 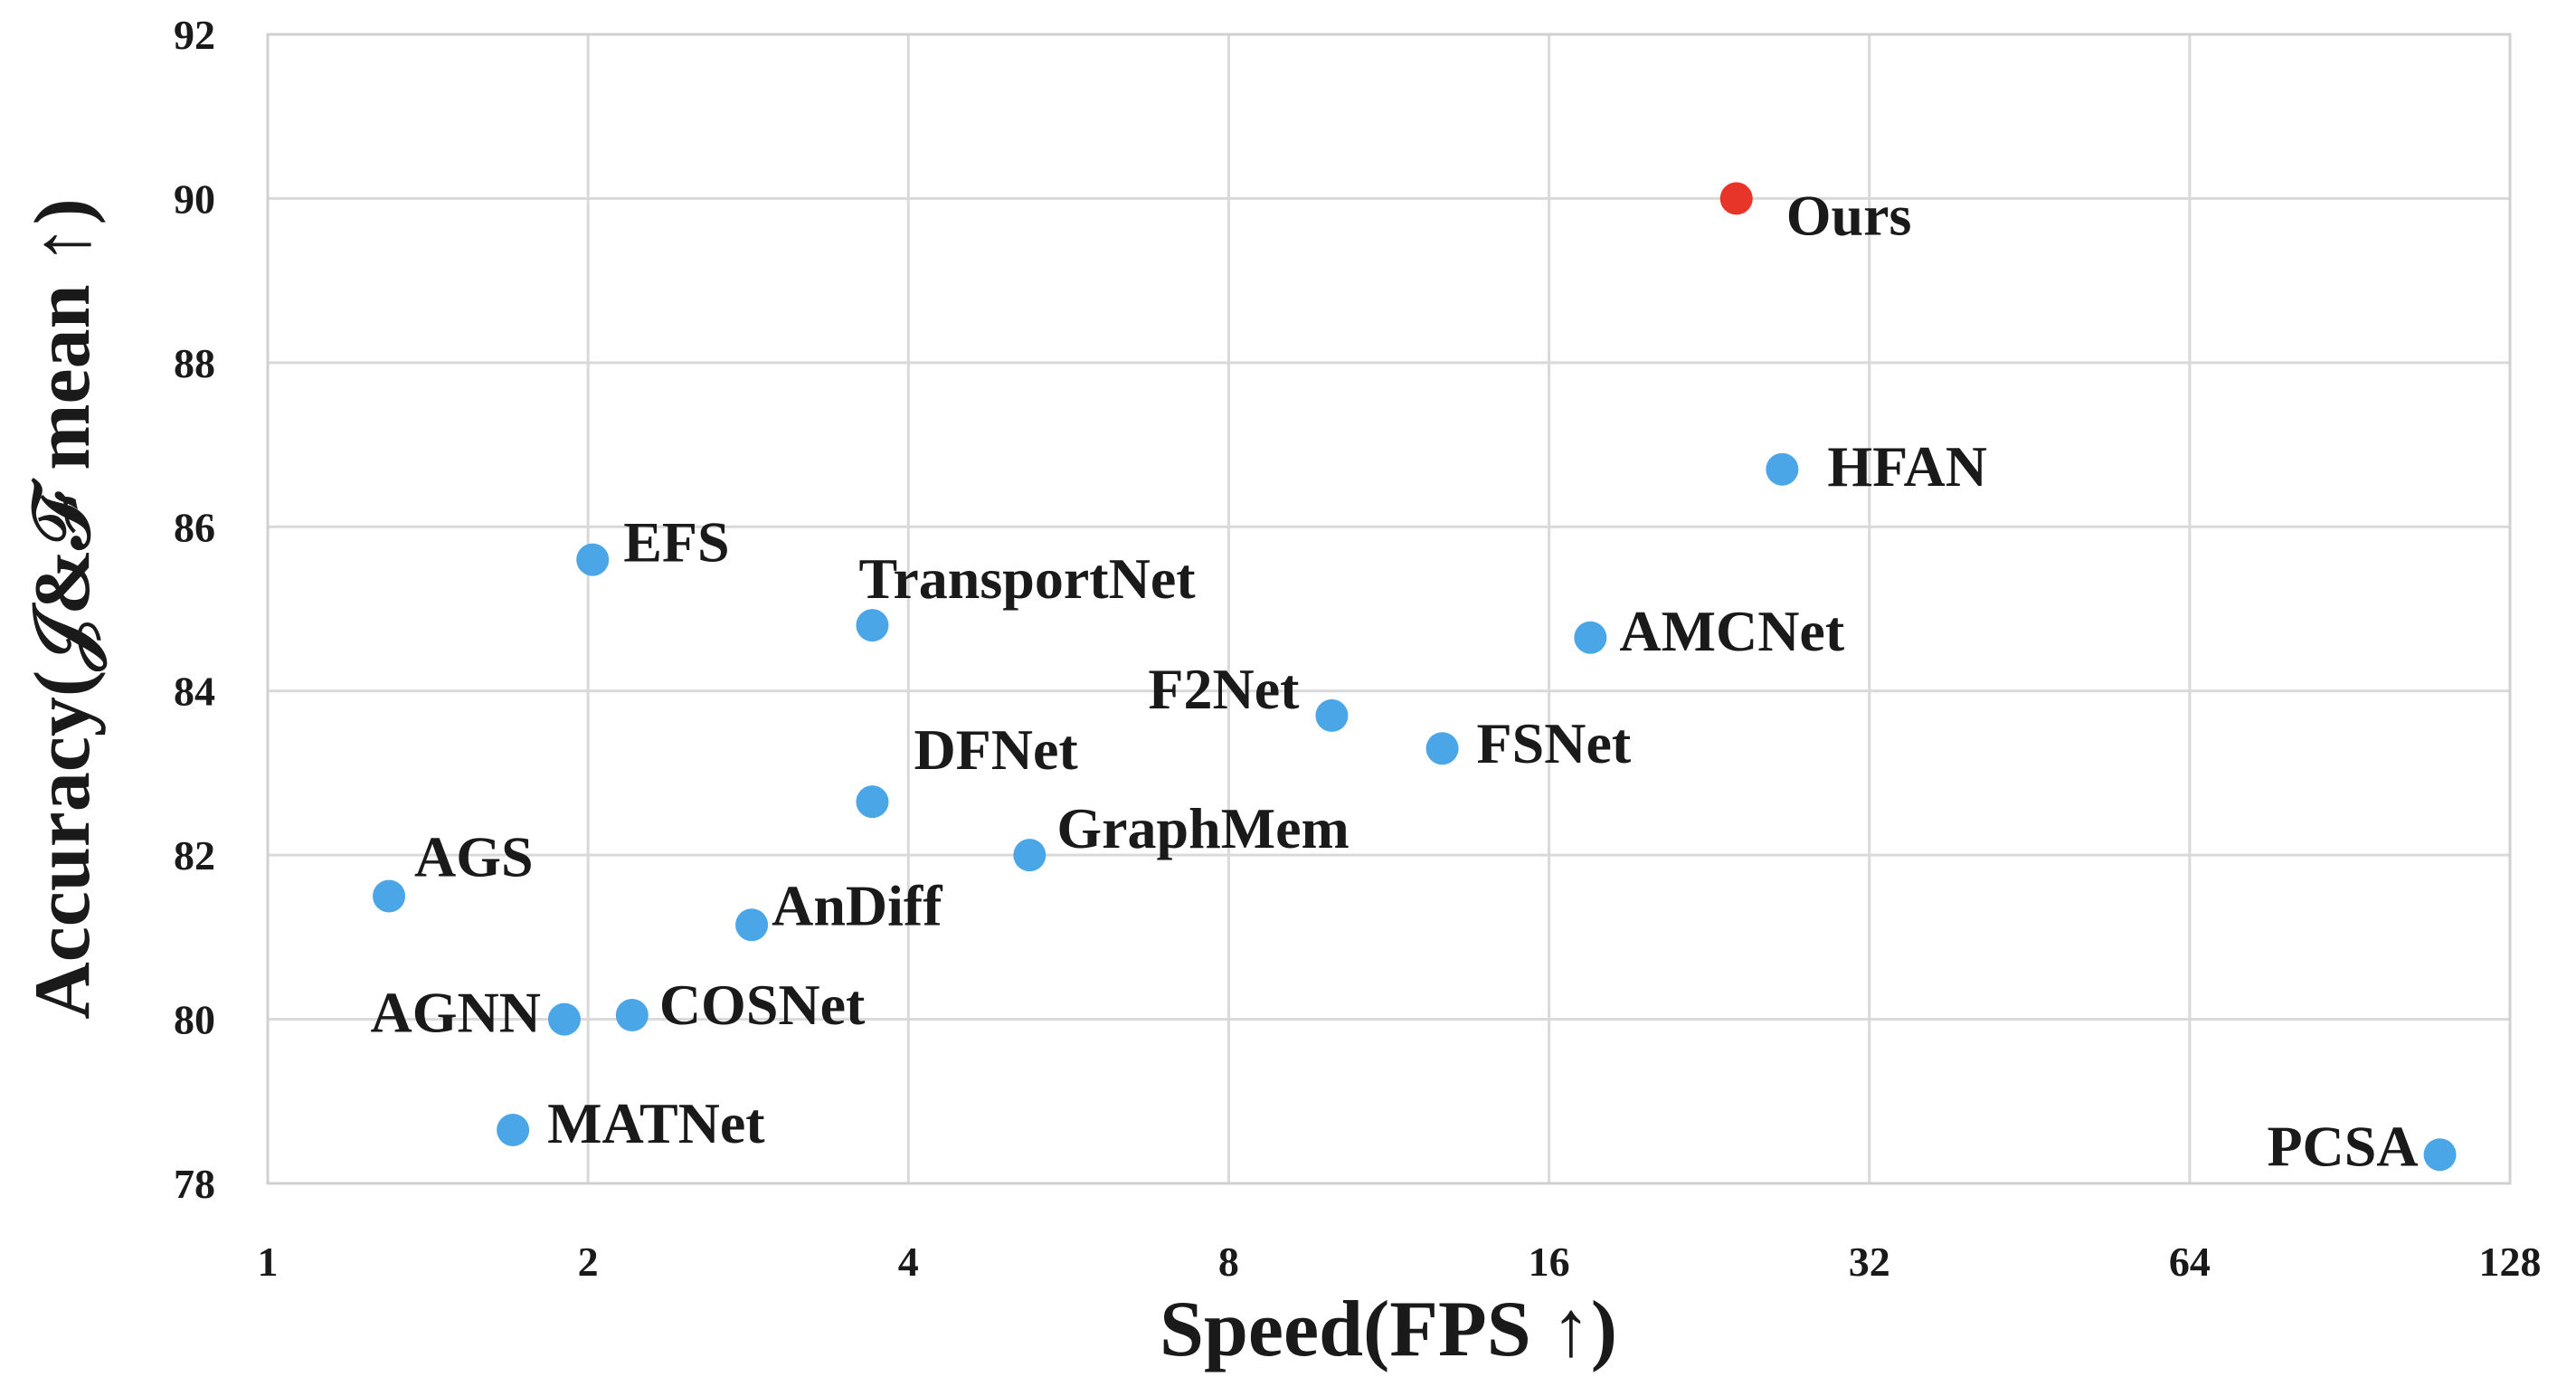 What do you see at coordinates (2190, 1262) in the screenshot?
I see `x-tick-label: 64` at bounding box center [2190, 1262].